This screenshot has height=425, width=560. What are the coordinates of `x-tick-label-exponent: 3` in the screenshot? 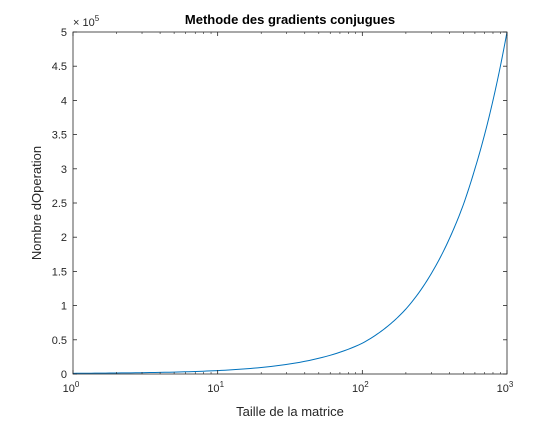 It's located at (511, 384).